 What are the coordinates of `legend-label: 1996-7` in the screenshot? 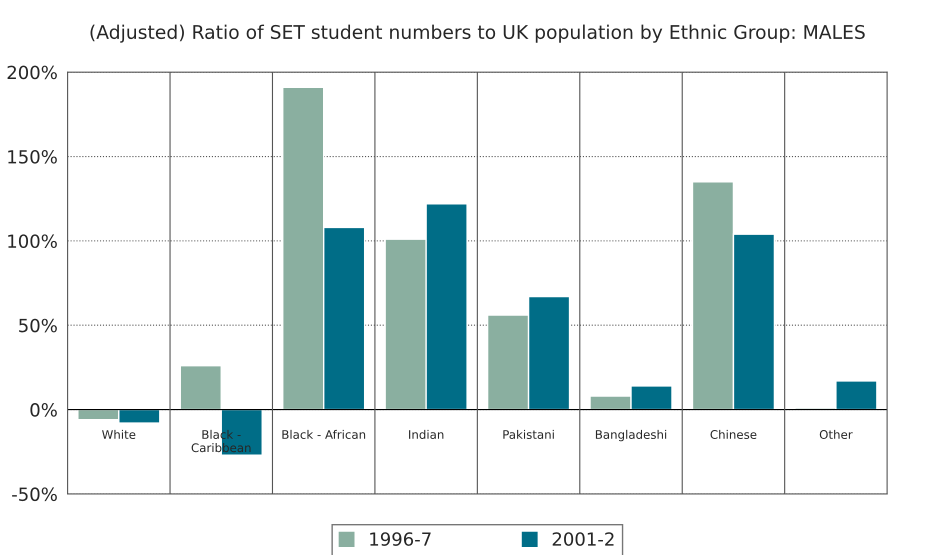 It's located at (400, 539).